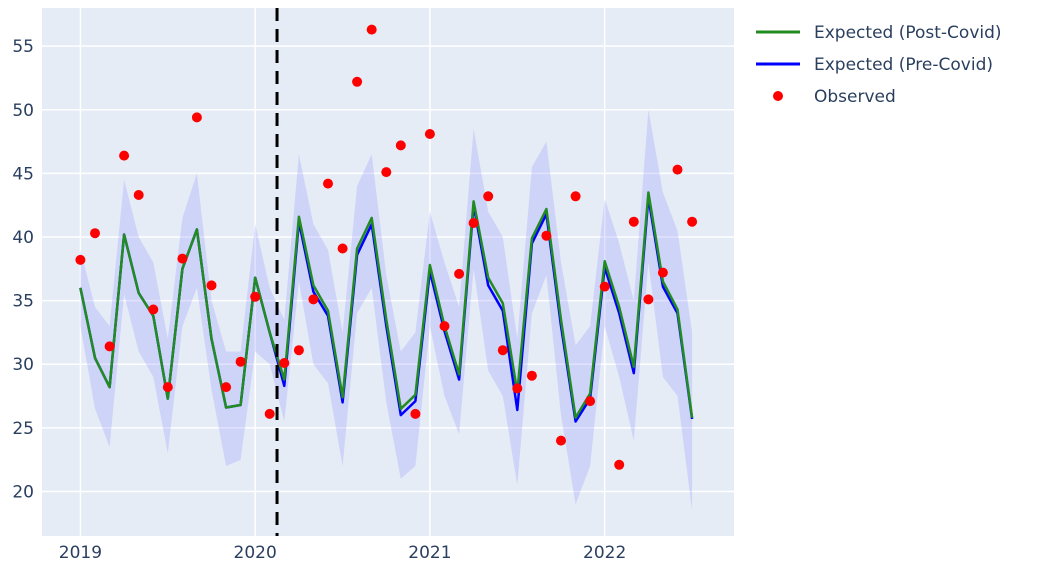 The image size is (1038, 565). I want to click on legend-swatch-marker, so click(778, 96).